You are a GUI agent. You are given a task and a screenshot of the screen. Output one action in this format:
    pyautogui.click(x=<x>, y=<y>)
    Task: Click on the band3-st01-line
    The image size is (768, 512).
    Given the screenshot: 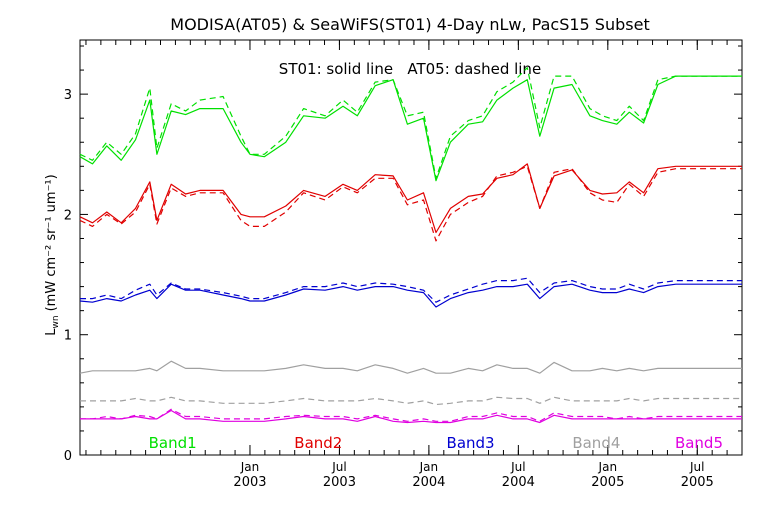 What is the action you would take?
    pyautogui.click(x=410, y=295)
    